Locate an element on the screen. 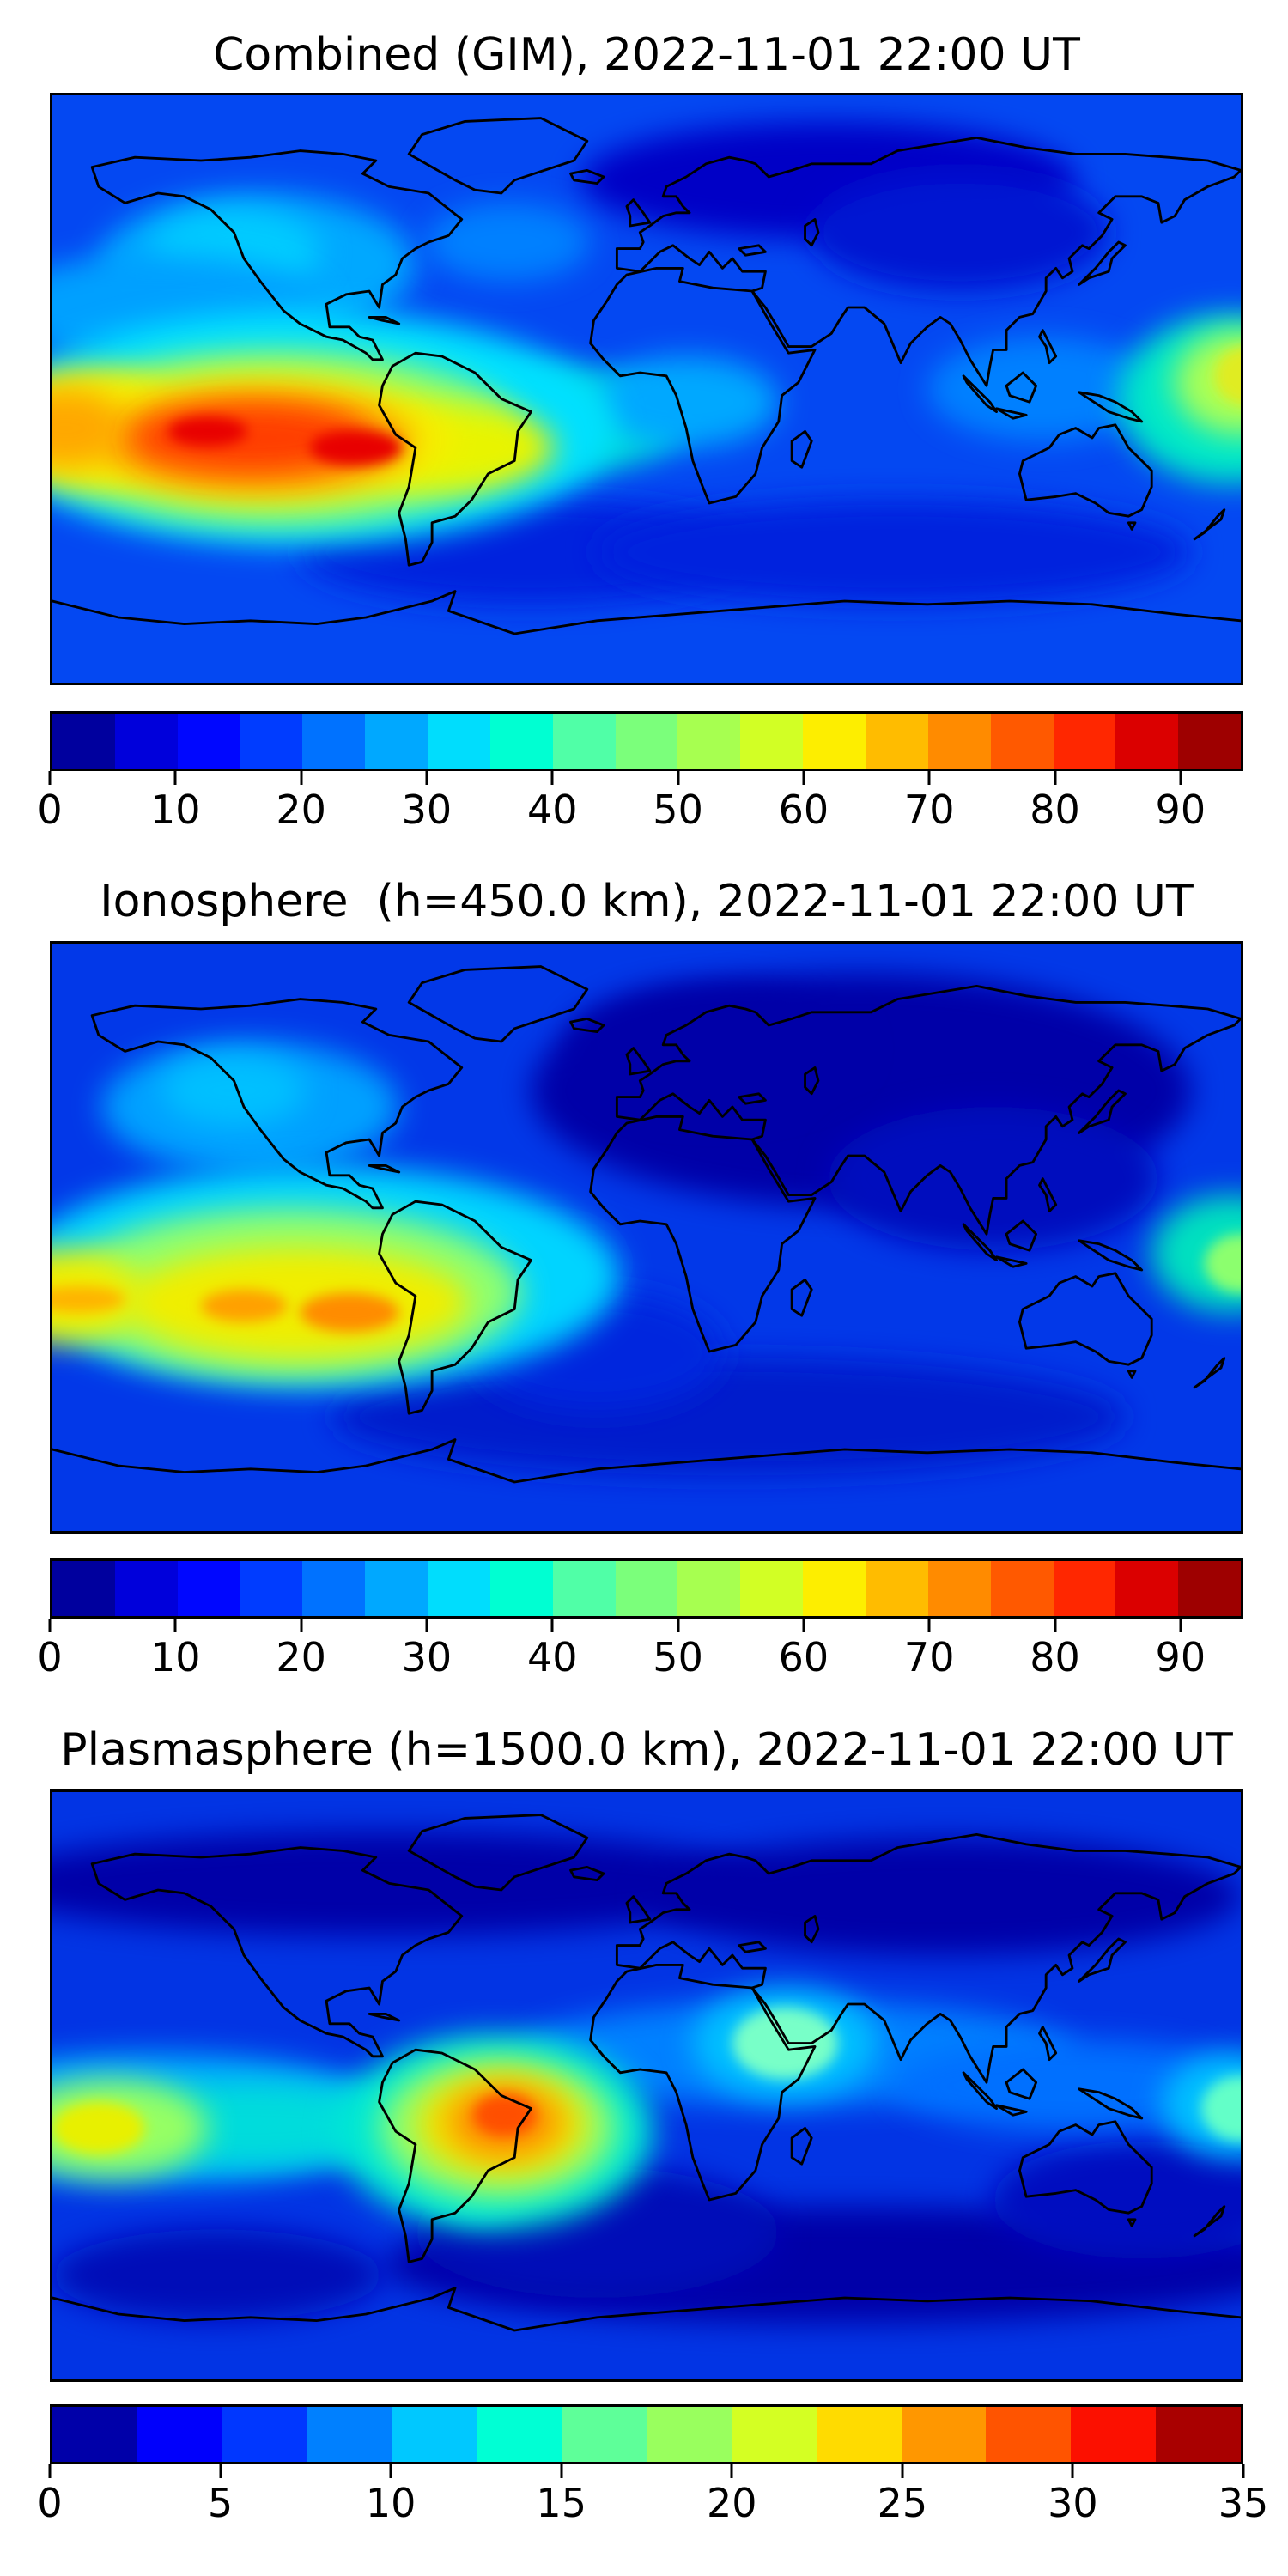 This screenshot has height=2576, width=1288. colorbar-ionosphere is located at coordinates (647, 1588).